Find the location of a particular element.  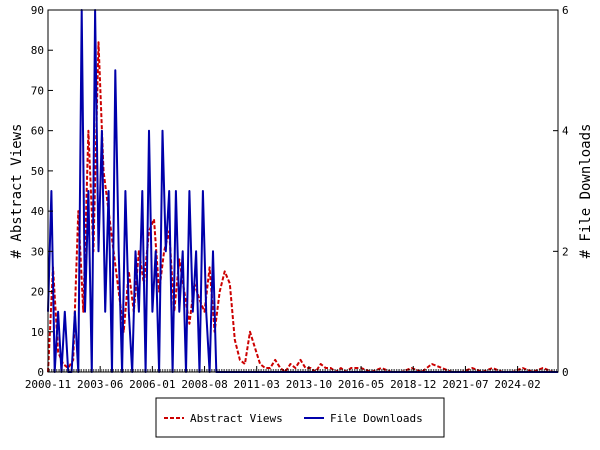

legend-box is located at coordinates (300, 417).